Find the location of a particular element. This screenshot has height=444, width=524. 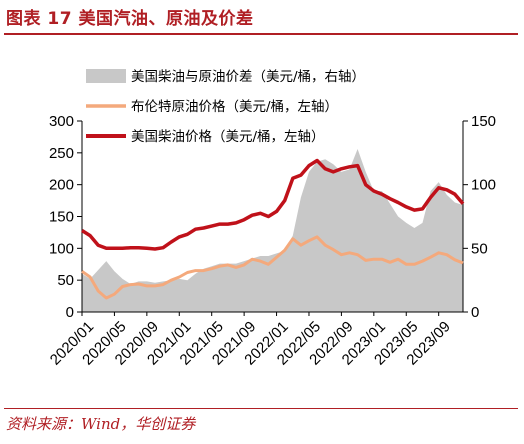

left-tick-label: 50 is located at coordinates (65, 280).